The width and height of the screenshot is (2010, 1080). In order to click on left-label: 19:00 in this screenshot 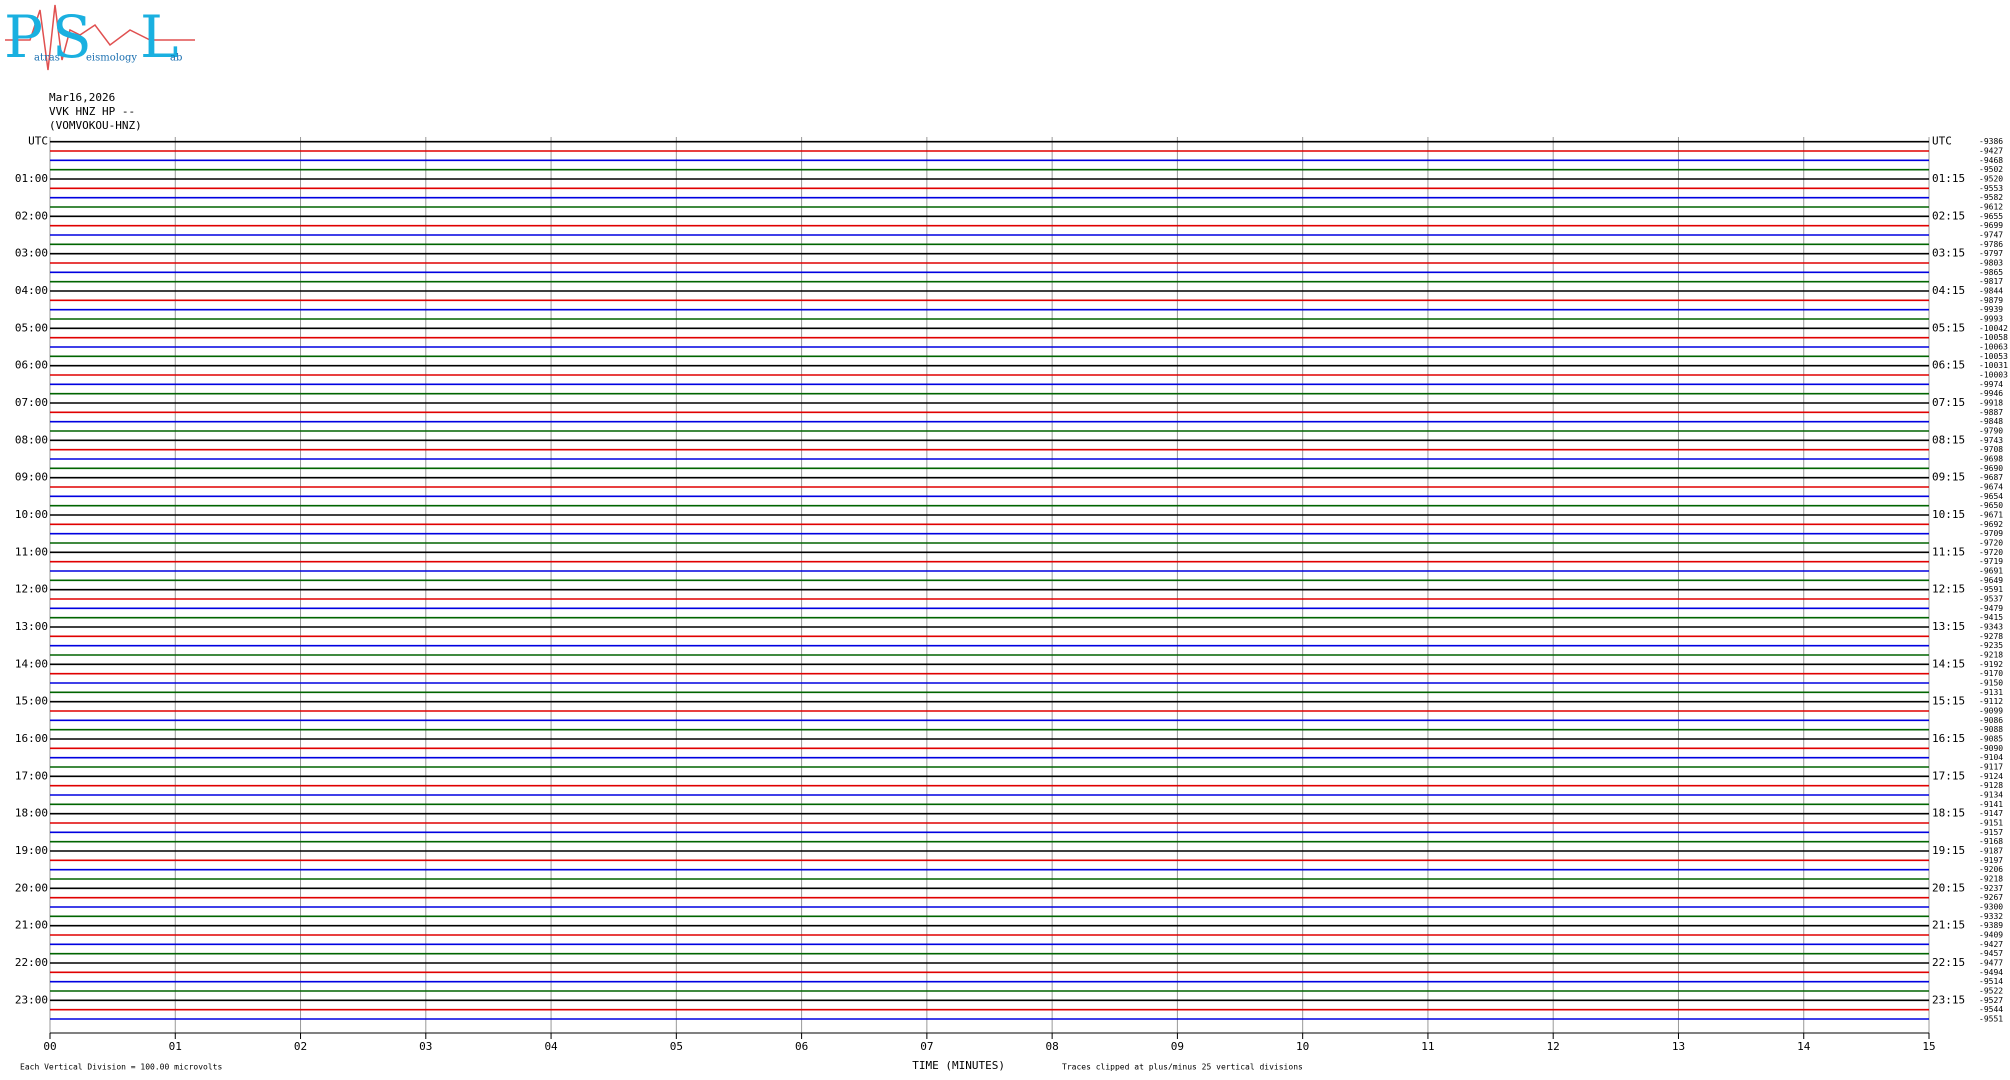, I will do `click(31, 850)`.